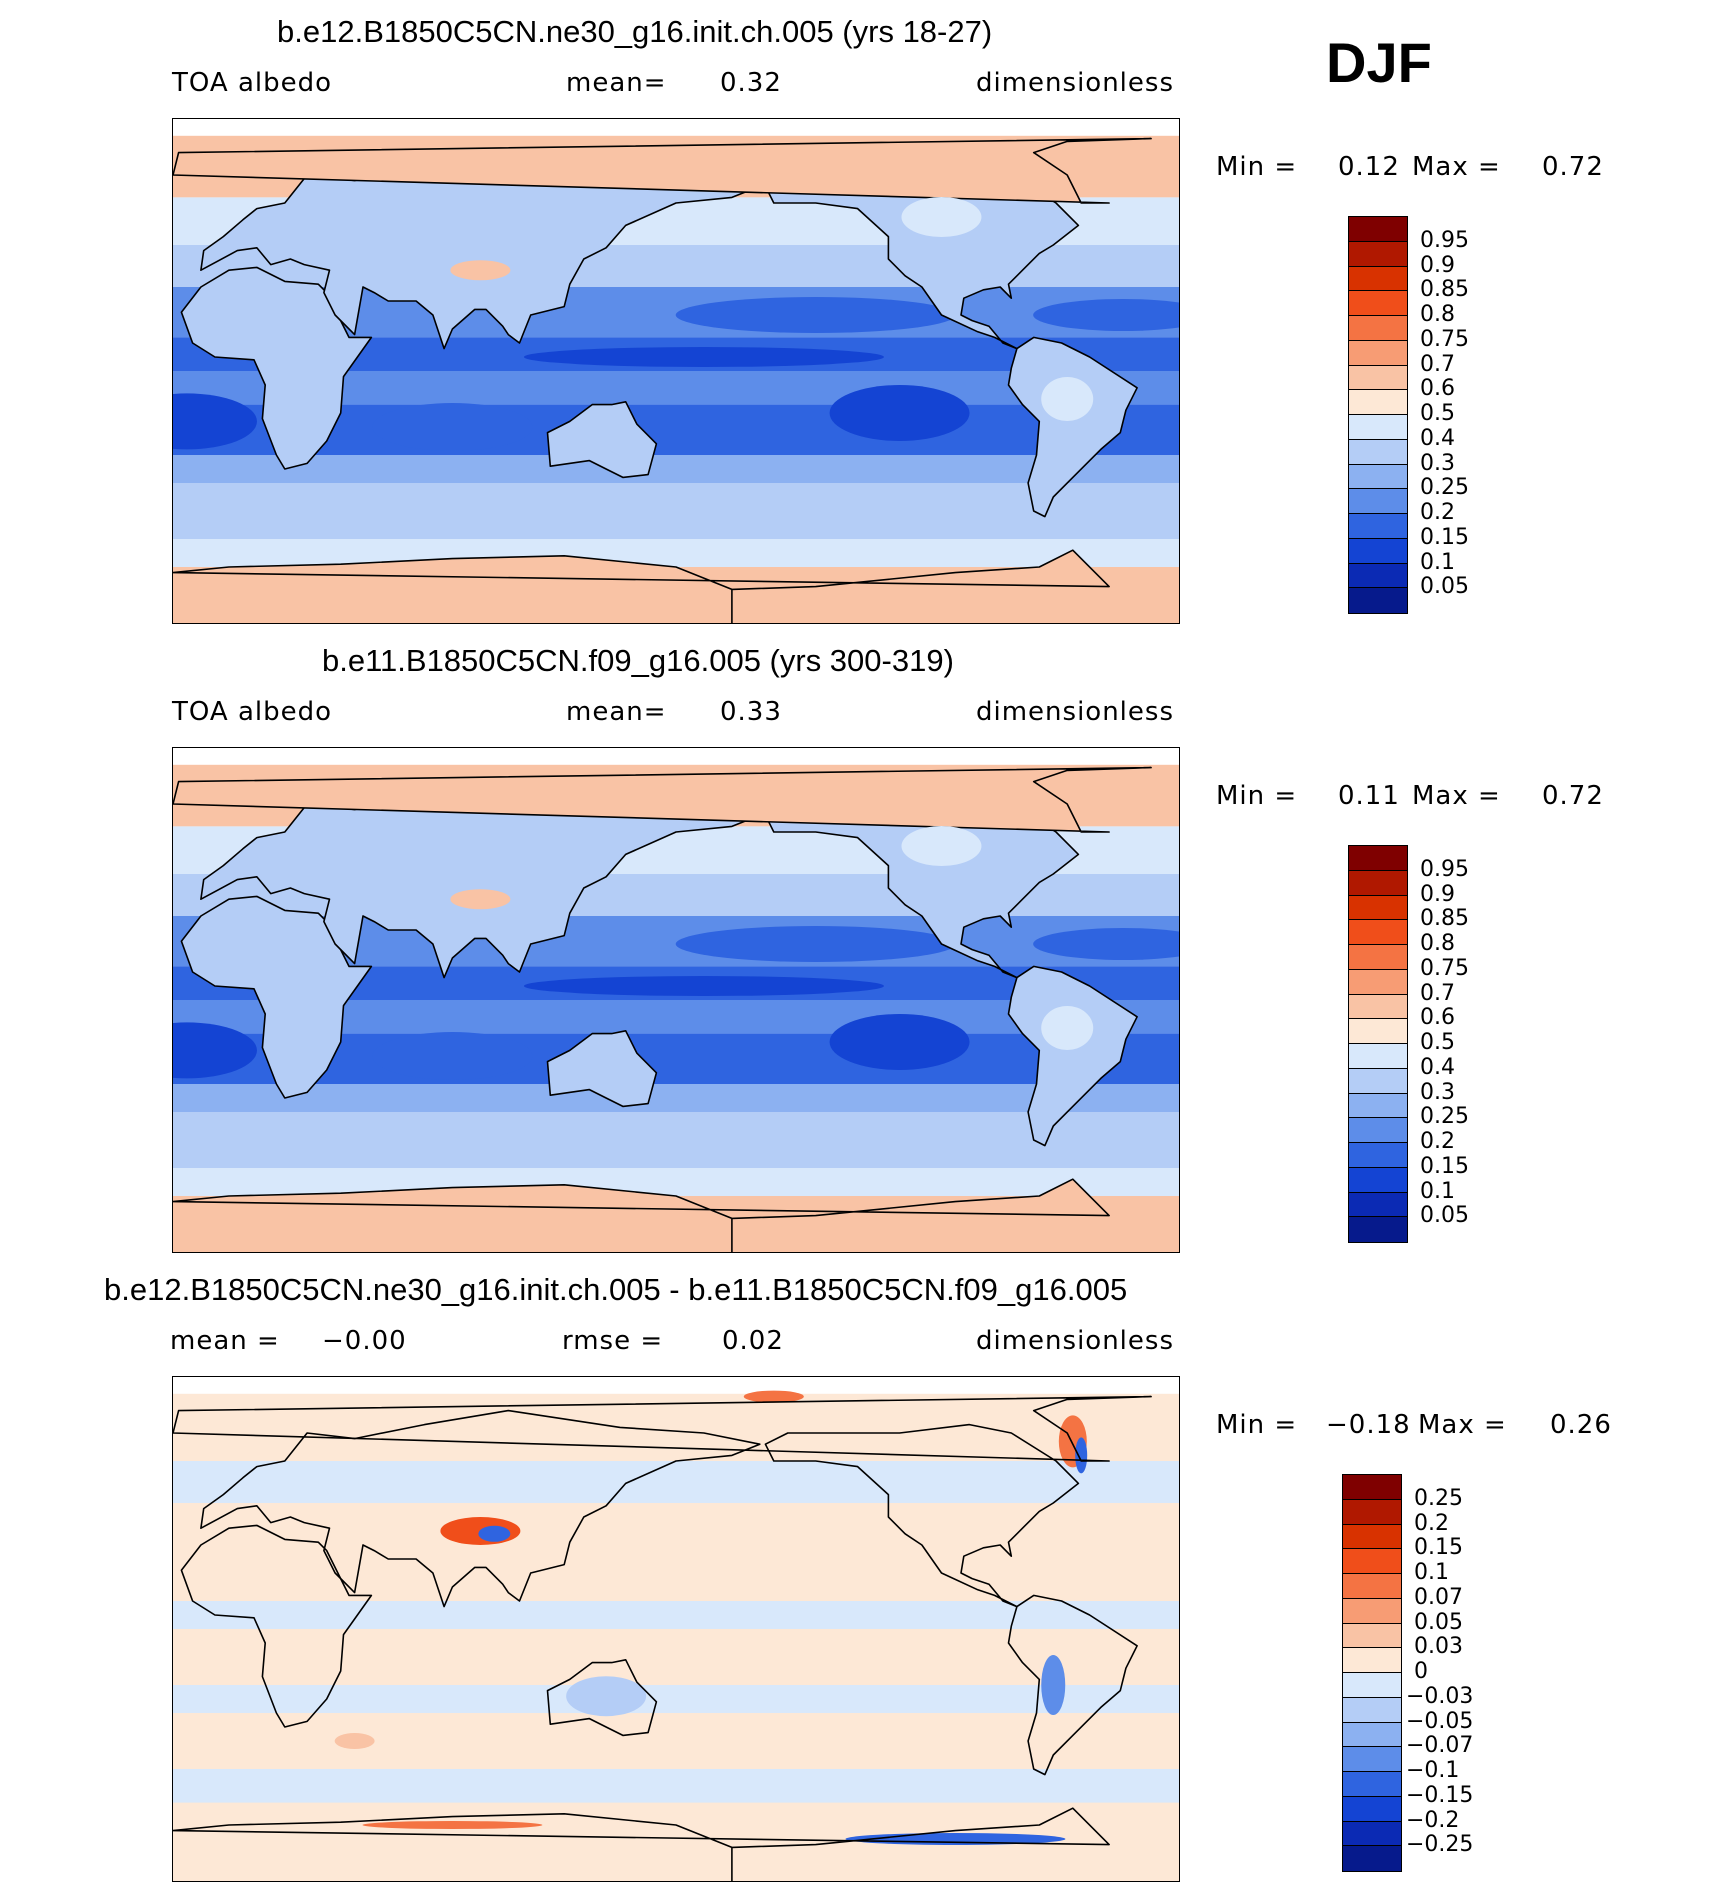 Image resolution: width=1710 pixels, height=1882 pixels. Describe the element at coordinates (364, 1341) in the screenshot. I see `panel3-mean-value: −0.00` at that location.